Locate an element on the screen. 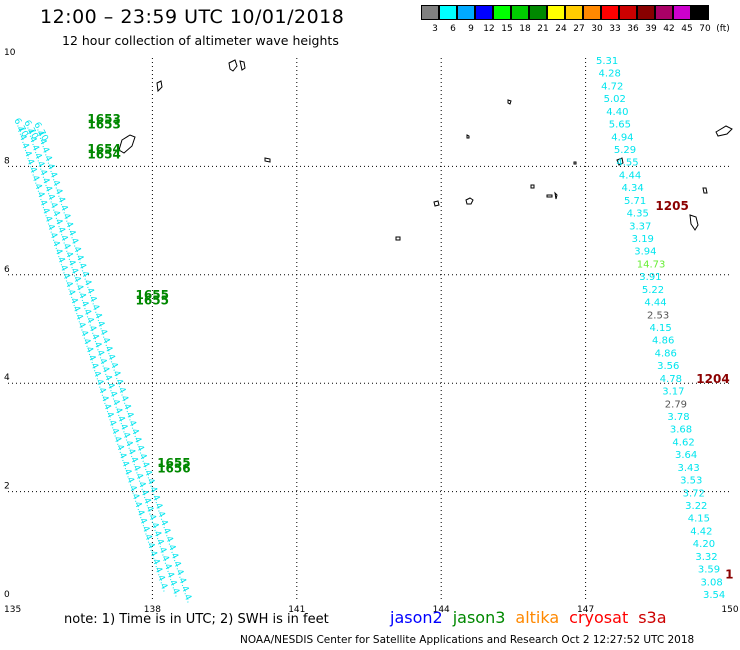 The image size is (740, 650). time-label: 1655 is located at coordinates (173, 463).